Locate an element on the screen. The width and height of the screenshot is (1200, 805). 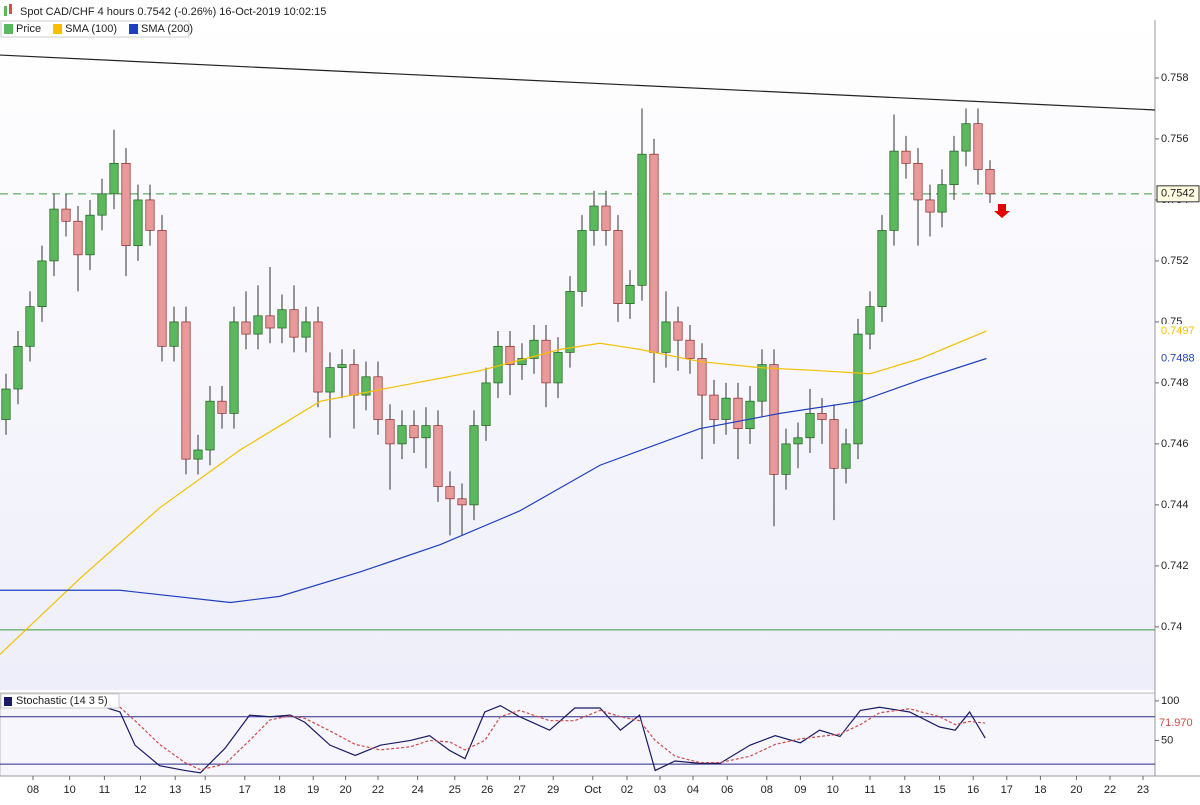
title-icon is located at coordinates (8, 10).